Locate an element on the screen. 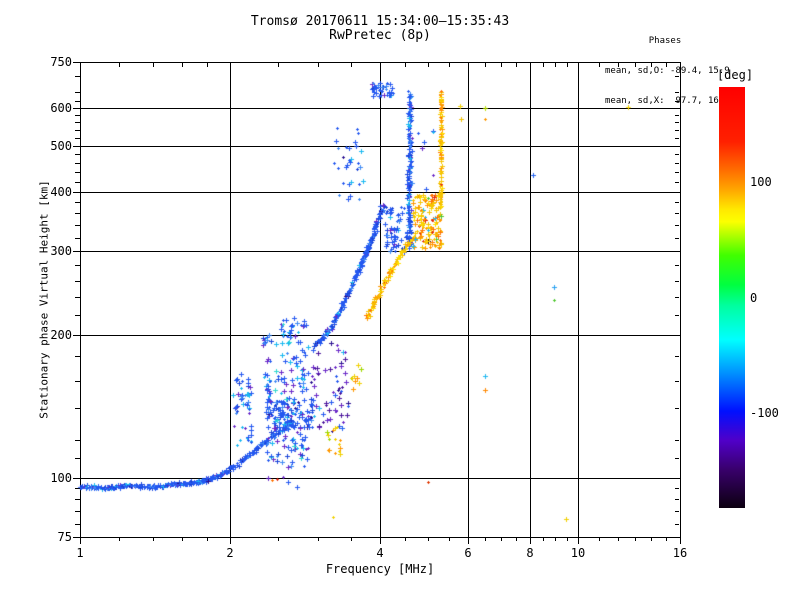 This screenshot has height=600, width=800. colorbar-tick-label: -100 is located at coordinates (764, 413).